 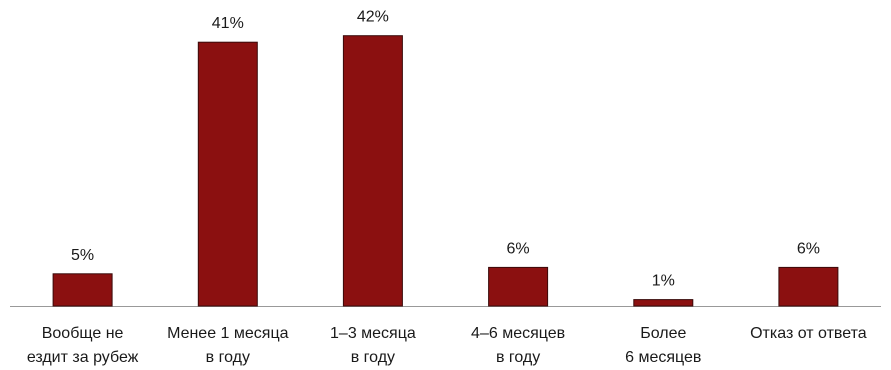 What do you see at coordinates (83, 333) in the screenshot?
I see `category-label-line: Вообще не` at bounding box center [83, 333].